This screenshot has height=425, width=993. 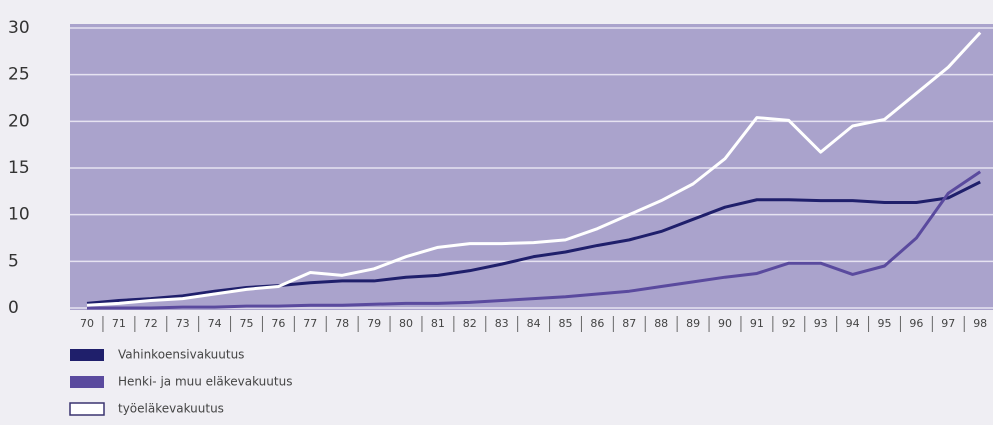 What do you see at coordinates (502, 323) in the screenshot?
I see `x-tick-label: 83` at bounding box center [502, 323].